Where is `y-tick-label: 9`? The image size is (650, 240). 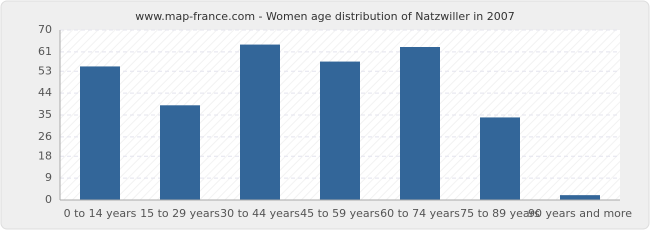 y-tick-label: 9 is located at coordinates (48, 177).